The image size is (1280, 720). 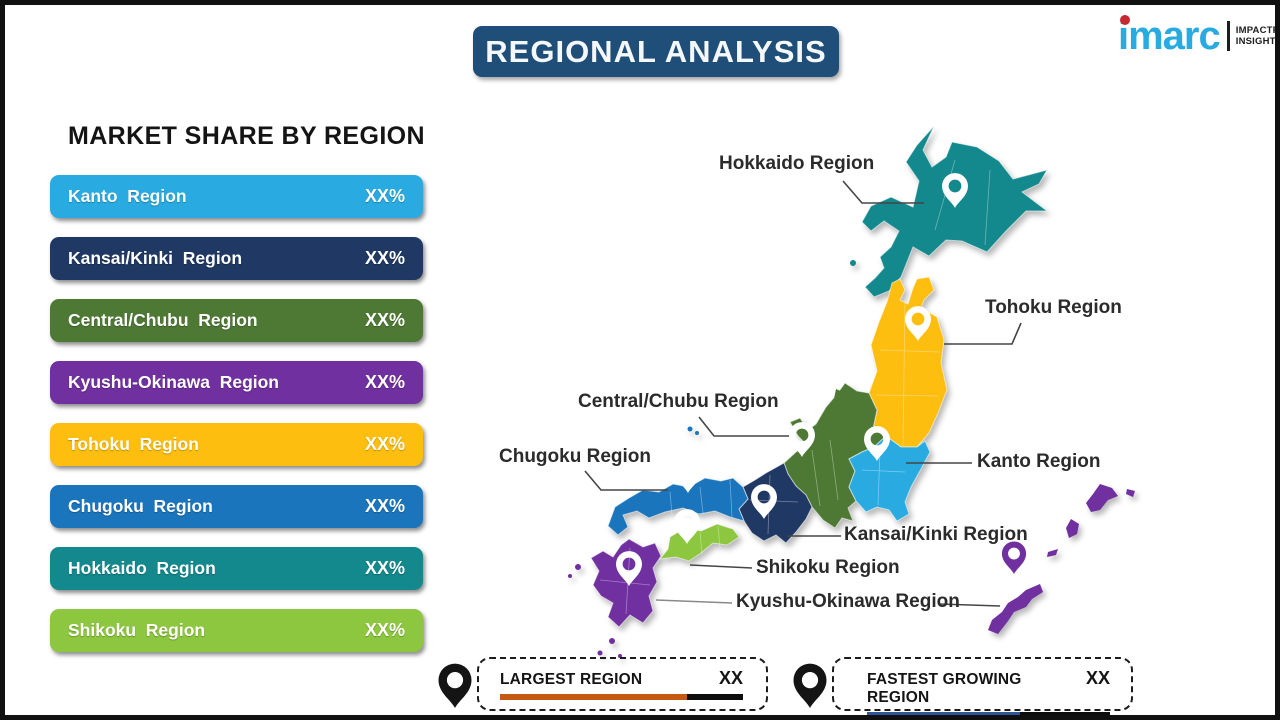 What do you see at coordinates (730, 678) in the screenshot?
I see `largest-region-value: XX` at bounding box center [730, 678].